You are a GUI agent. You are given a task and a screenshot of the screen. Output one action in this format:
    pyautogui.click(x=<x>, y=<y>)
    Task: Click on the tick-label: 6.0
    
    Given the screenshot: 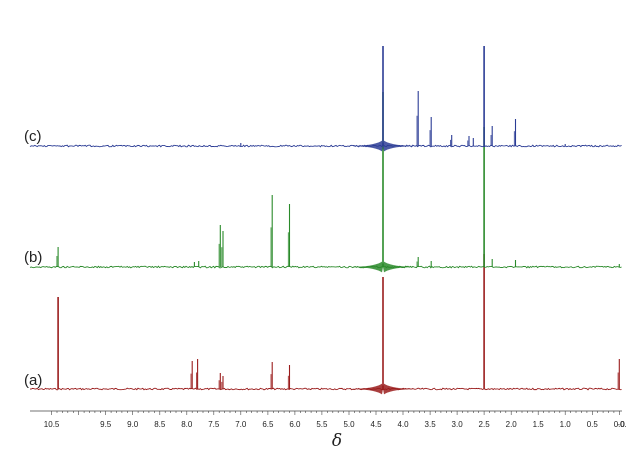 What is the action you would take?
    pyautogui.click(x=295, y=424)
    